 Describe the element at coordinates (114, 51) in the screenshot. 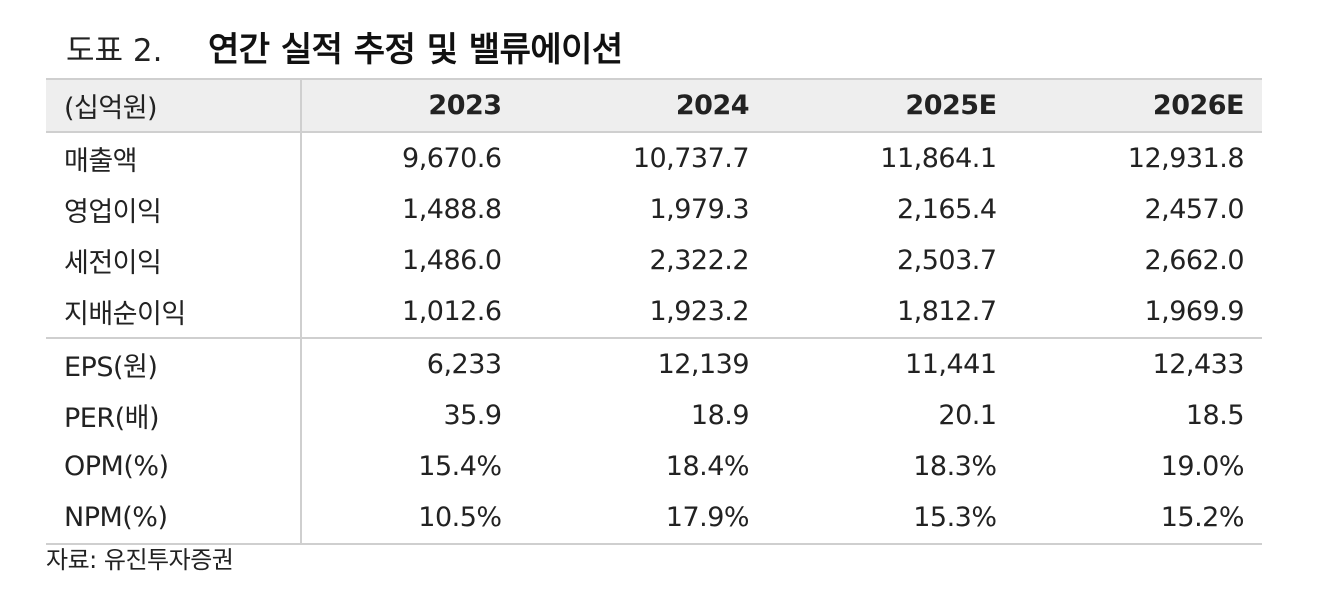

I see `table-number: 도표 2.` at that location.